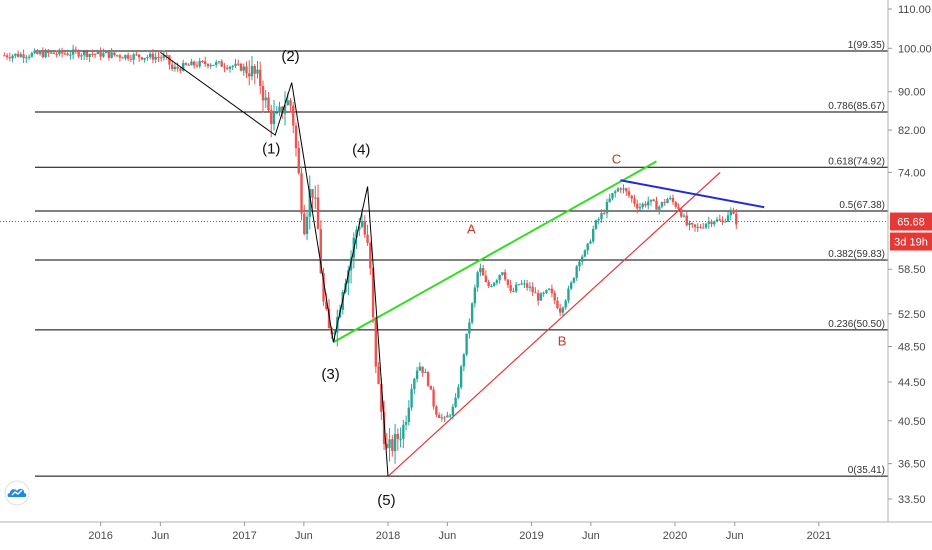  What do you see at coordinates (244, 536) in the screenshot?
I see `x-tick-label-2: 2017` at bounding box center [244, 536].